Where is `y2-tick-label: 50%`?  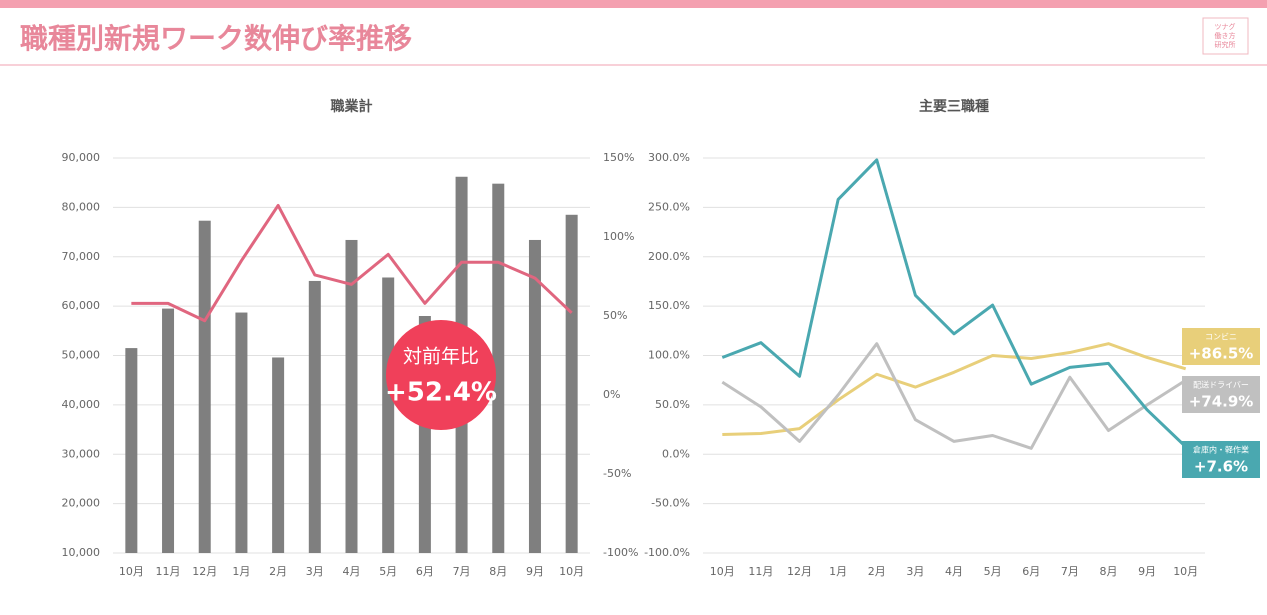 y2-tick-label: 50% is located at coordinates (615, 315).